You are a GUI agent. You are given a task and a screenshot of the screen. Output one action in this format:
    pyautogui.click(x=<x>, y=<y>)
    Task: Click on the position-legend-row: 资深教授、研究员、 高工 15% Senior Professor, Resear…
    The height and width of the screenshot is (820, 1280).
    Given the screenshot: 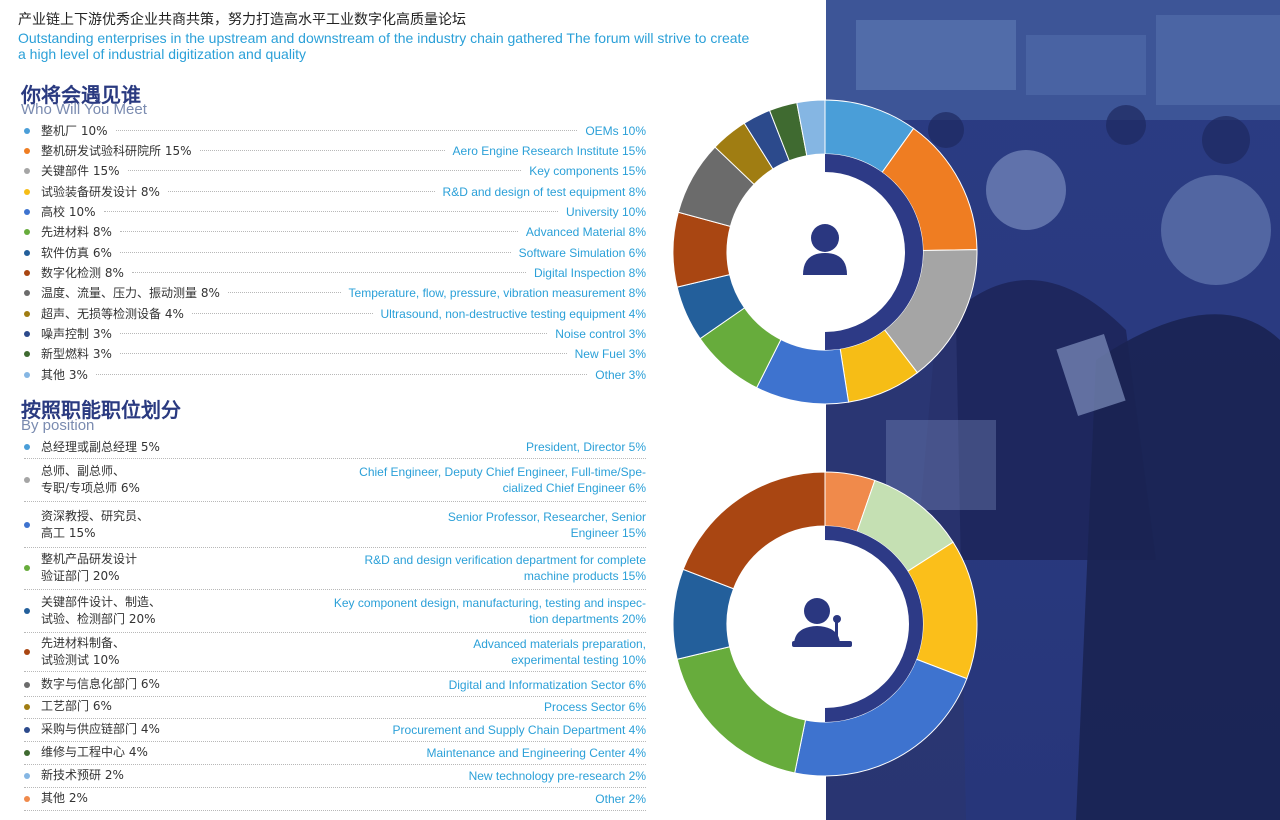 What is the action you would take?
    pyautogui.click(x=335, y=525)
    